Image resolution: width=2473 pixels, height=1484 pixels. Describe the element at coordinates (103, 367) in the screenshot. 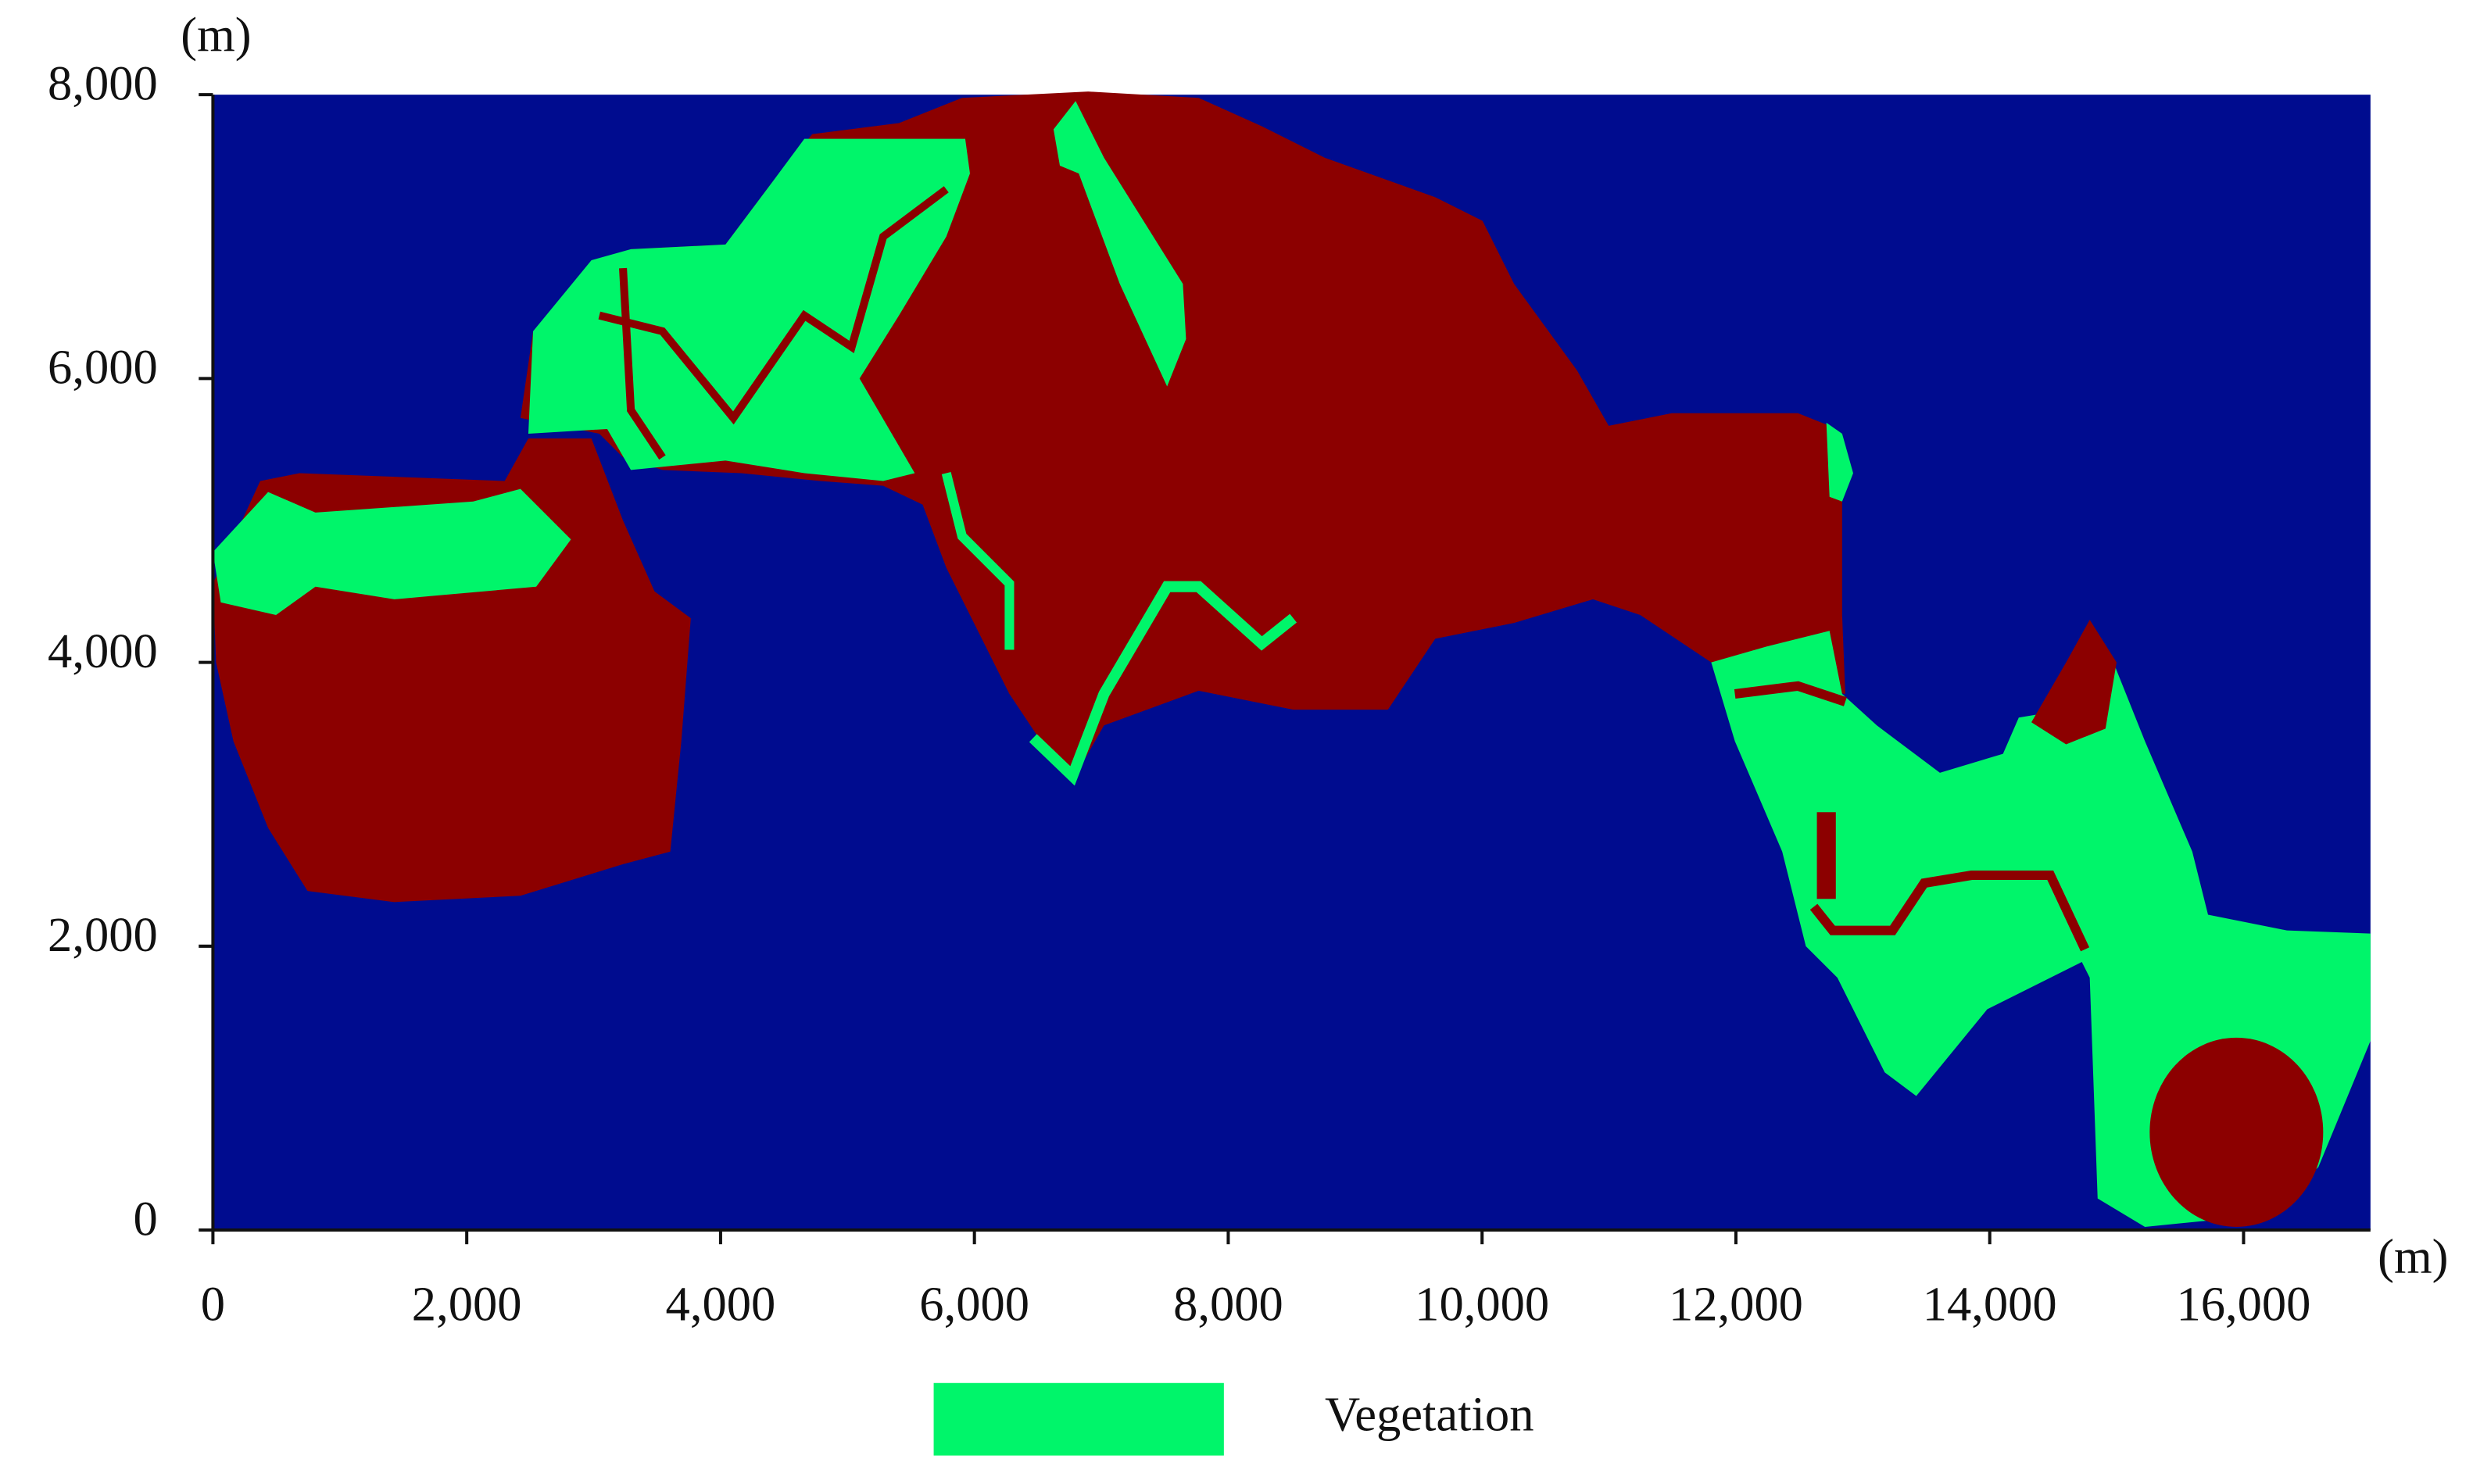

I see `y-tick-label: 6,000` at that location.